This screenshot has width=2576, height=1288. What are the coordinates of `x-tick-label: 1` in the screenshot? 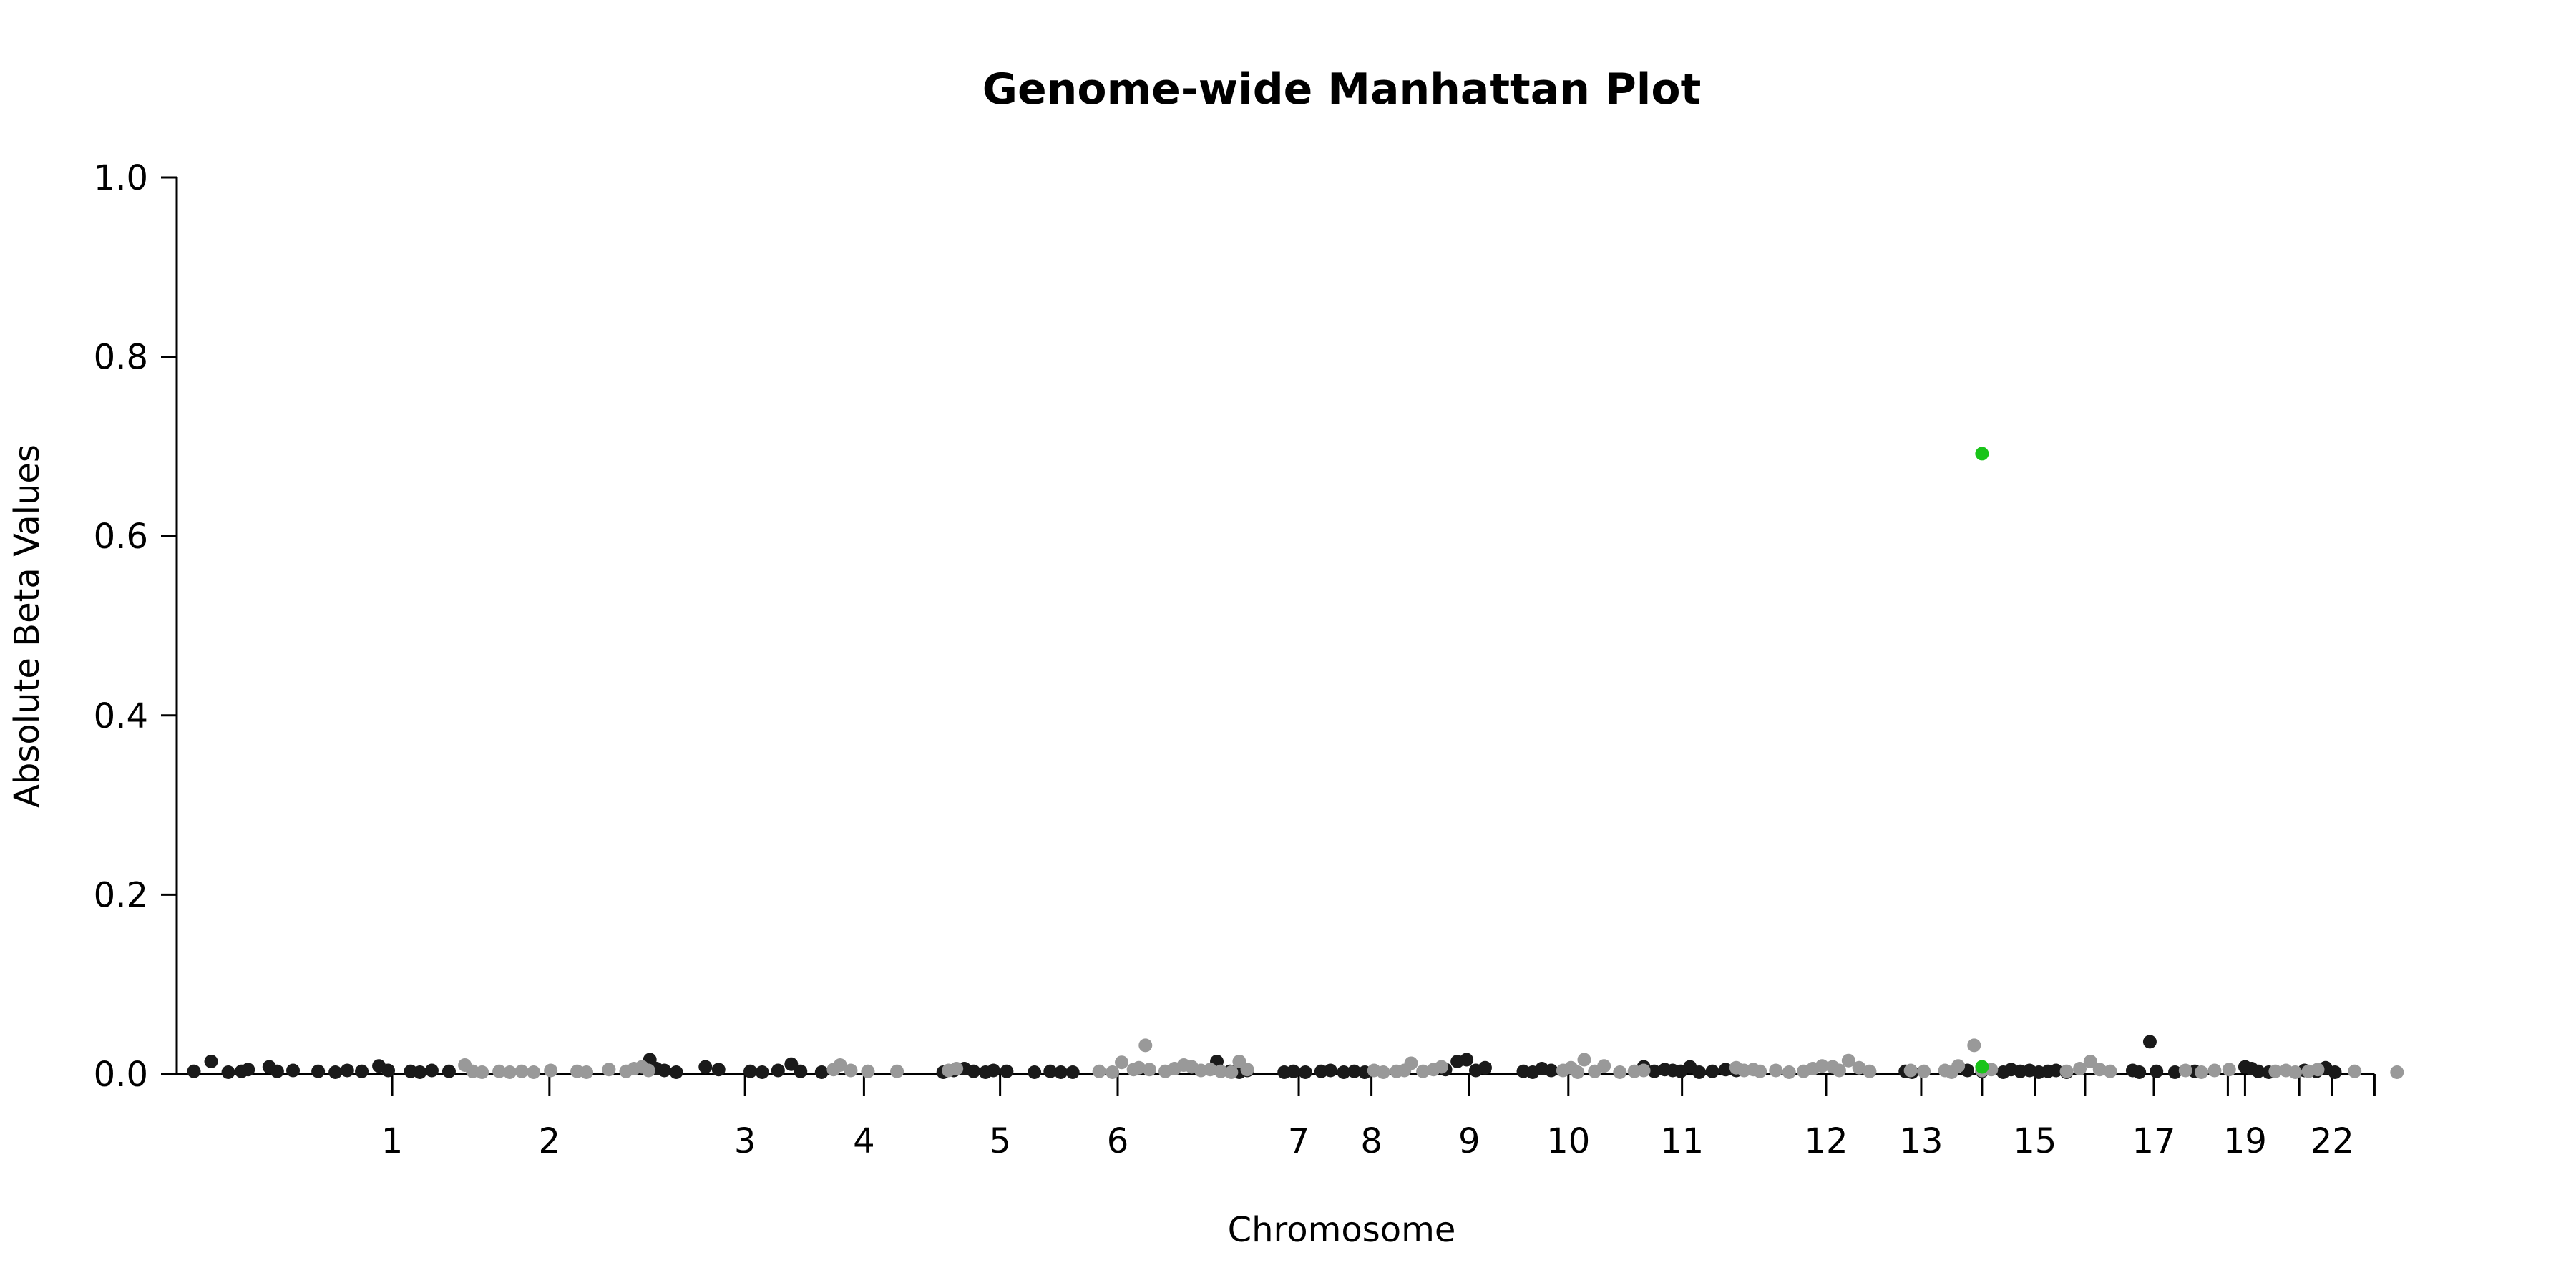 It's located at (392, 1141).